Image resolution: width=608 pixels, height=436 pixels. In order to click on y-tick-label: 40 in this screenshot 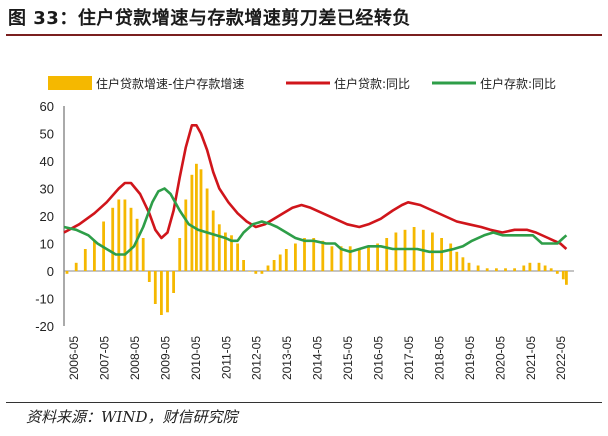, I will do `click(47, 161)`.